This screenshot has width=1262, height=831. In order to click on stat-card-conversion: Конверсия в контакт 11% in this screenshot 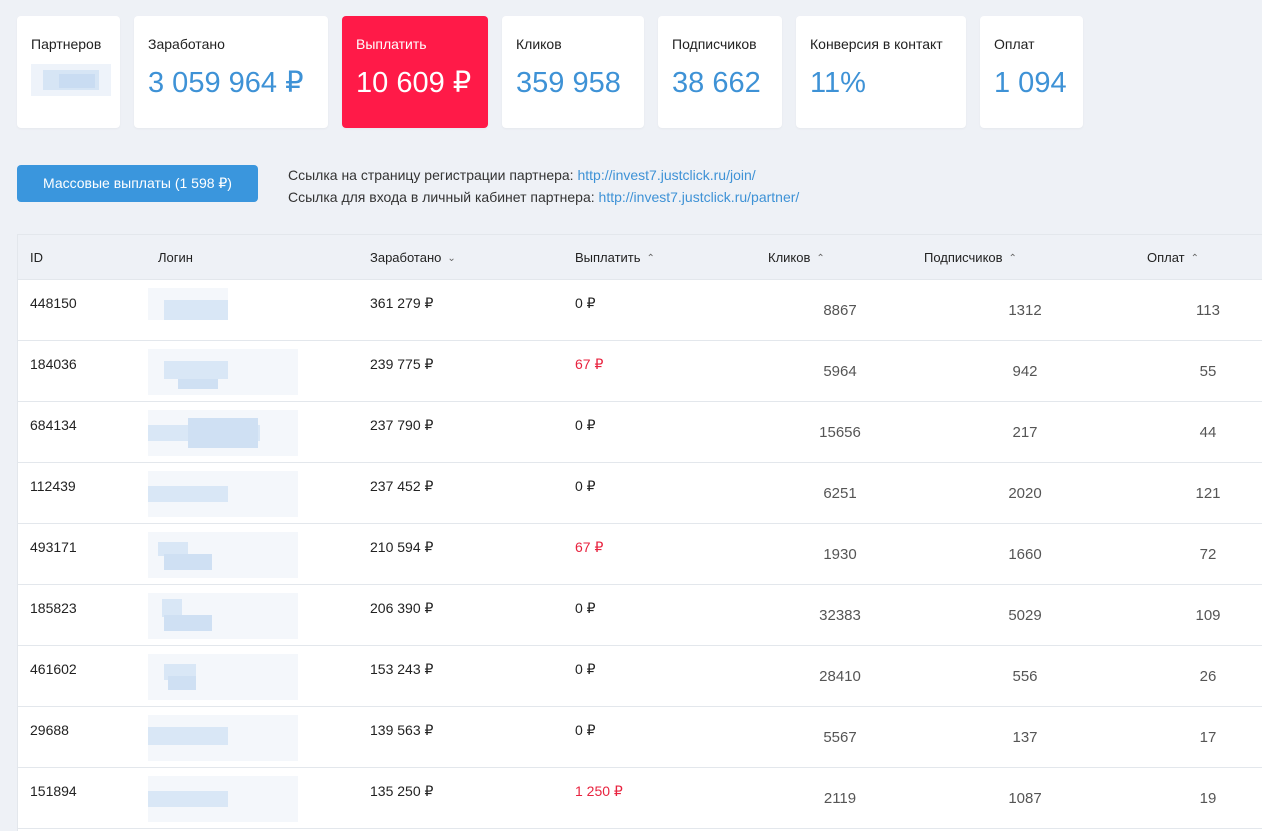, I will do `click(881, 72)`.